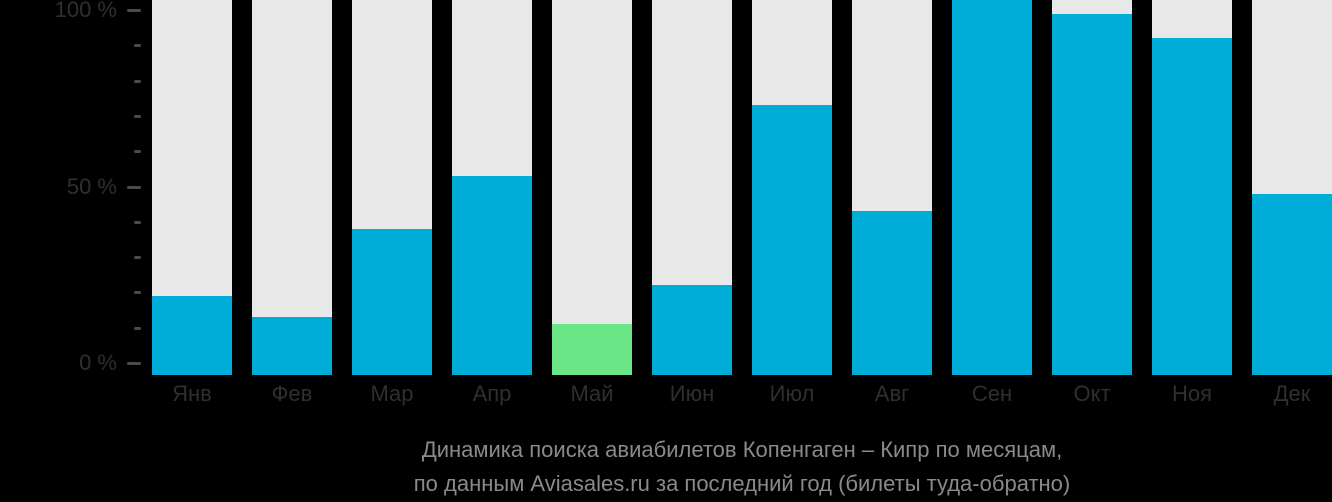 The width and height of the screenshot is (1332, 502). I want to click on x-axis-label-апр: Апр, so click(492, 393).